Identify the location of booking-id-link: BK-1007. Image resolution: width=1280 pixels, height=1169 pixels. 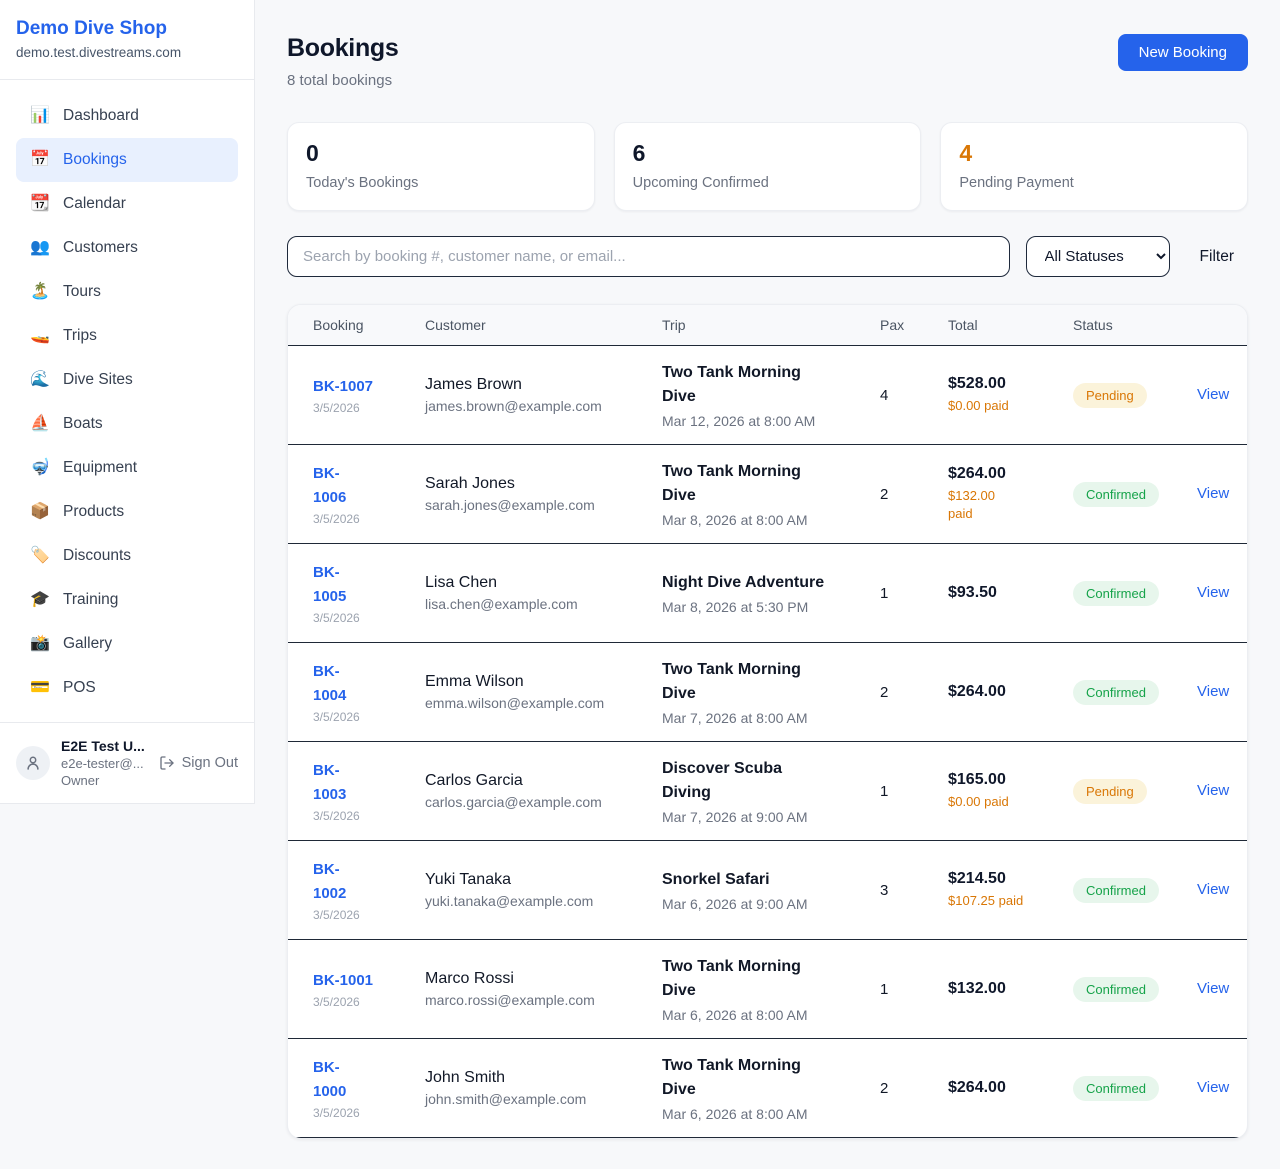
(343, 386).